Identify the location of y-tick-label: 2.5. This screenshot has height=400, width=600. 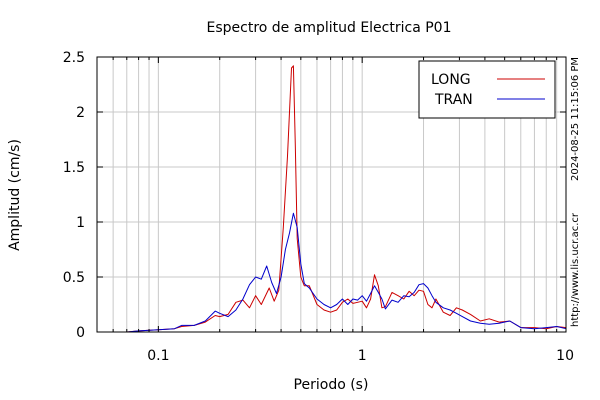
(74, 58).